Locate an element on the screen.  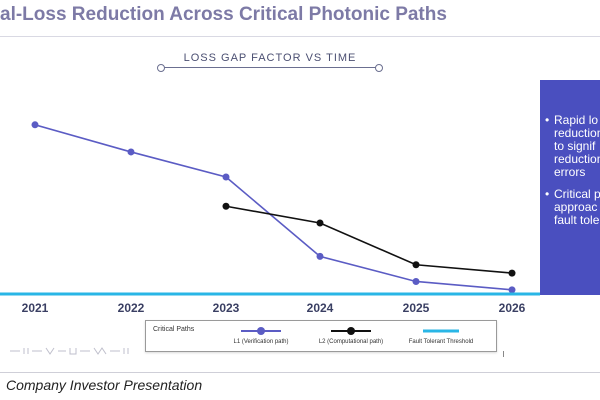
footer-divider is located at coordinates (300, 372).